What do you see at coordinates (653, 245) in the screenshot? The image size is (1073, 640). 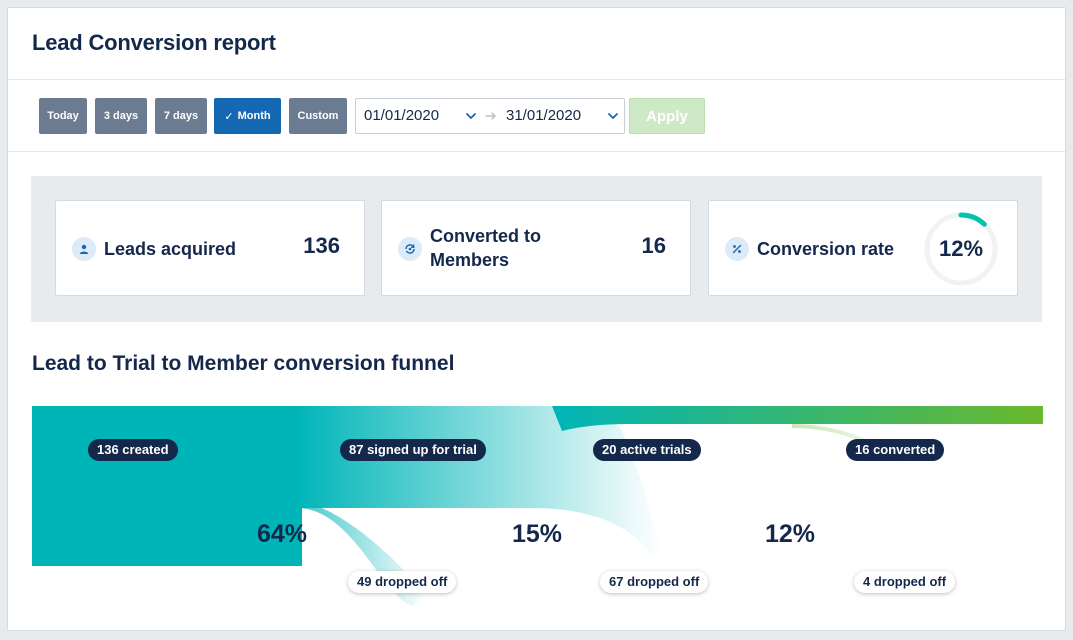 I see `converted-members-value: 16` at bounding box center [653, 245].